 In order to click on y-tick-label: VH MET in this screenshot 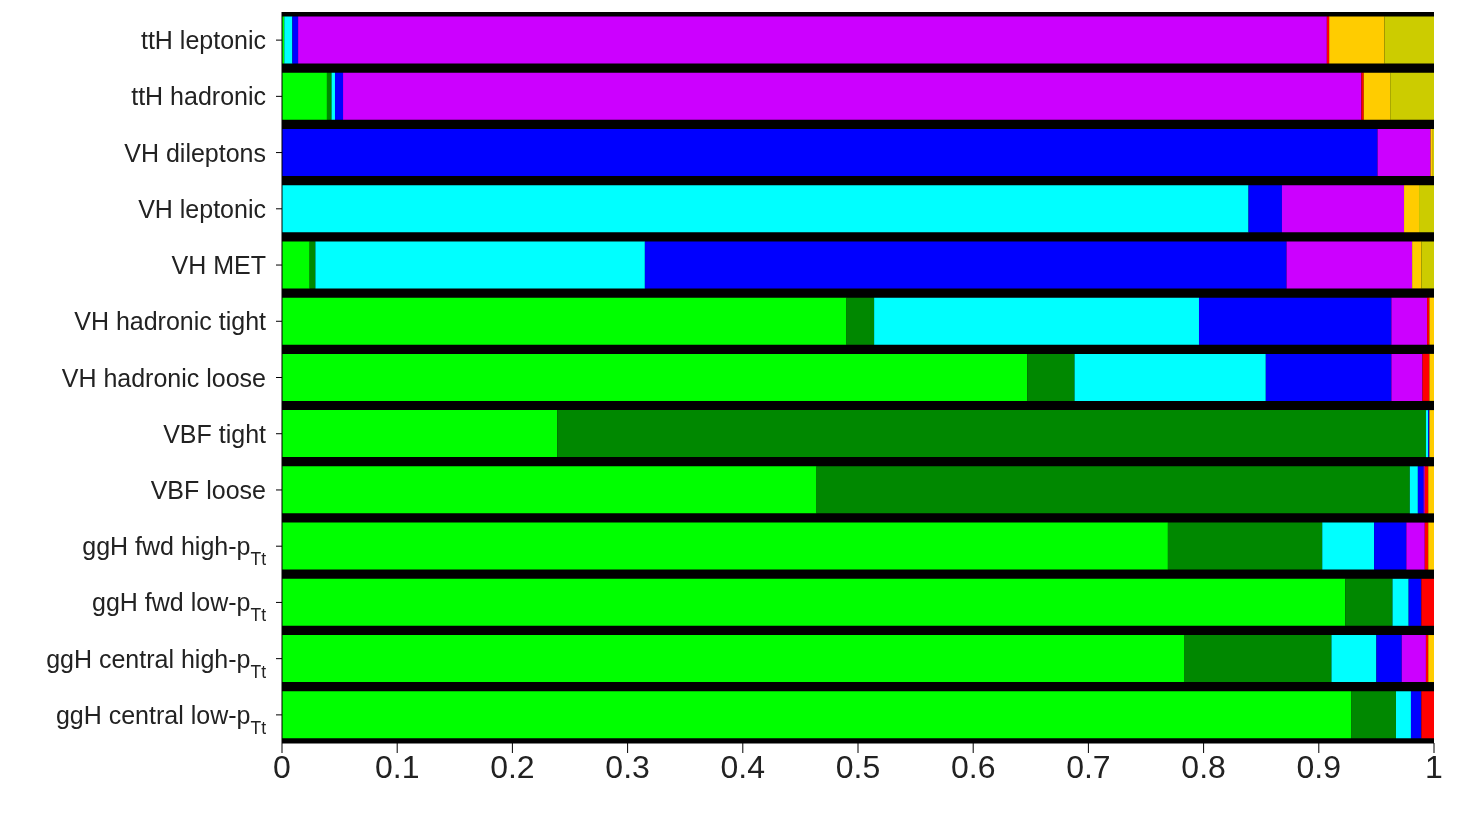, I will do `click(218, 265)`.